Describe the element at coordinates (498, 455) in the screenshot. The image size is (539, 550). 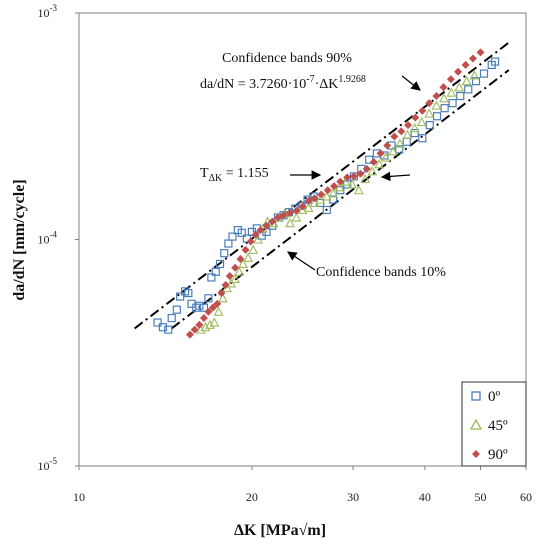
I see `legend-label-90: 90º` at that location.